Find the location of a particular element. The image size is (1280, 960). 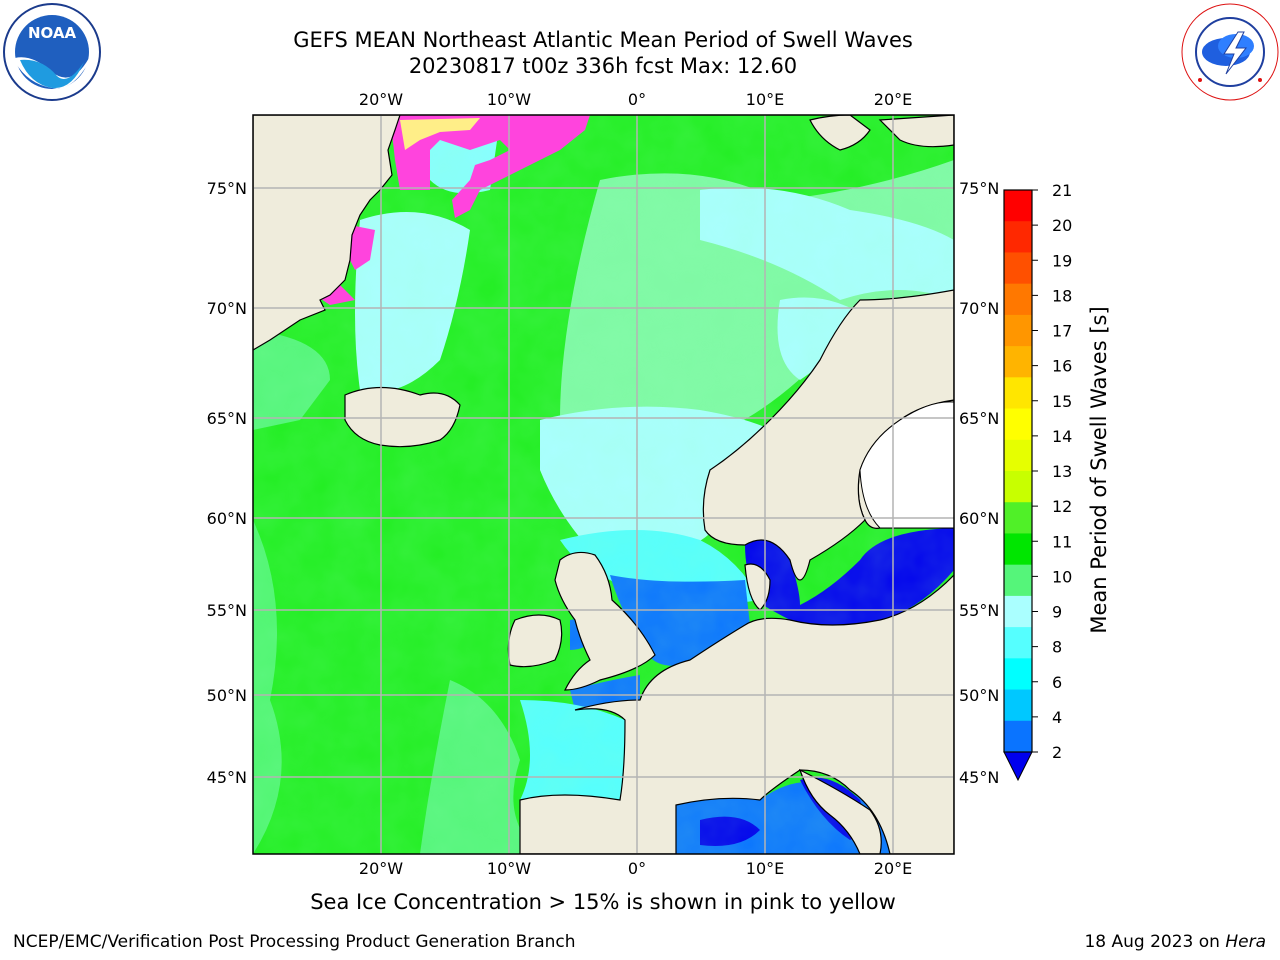

colorbar-tick-label: 21 is located at coordinates (1062, 190).